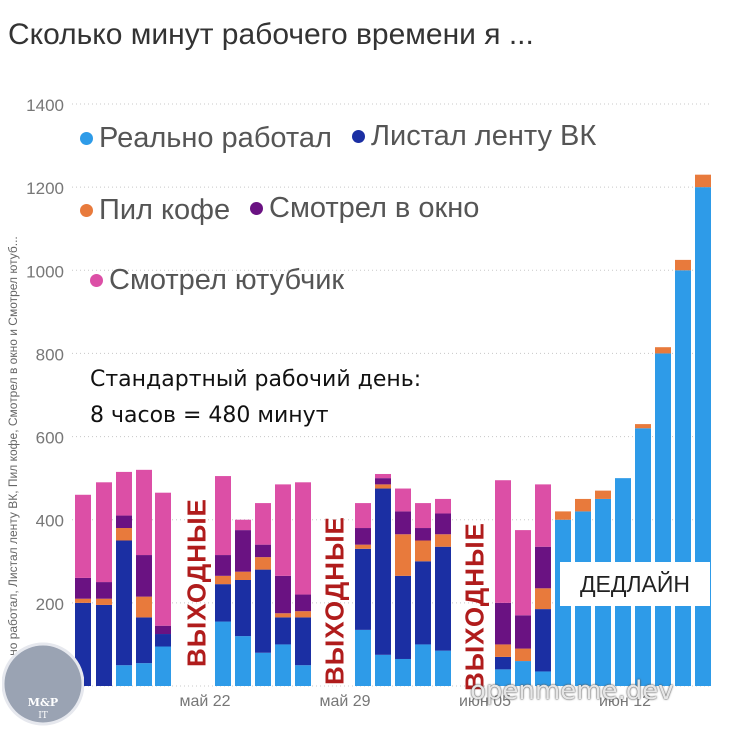  Describe the element at coordinates (364, 208) in the screenshot. I see `legend-item-window: Смотрел в окно` at that location.